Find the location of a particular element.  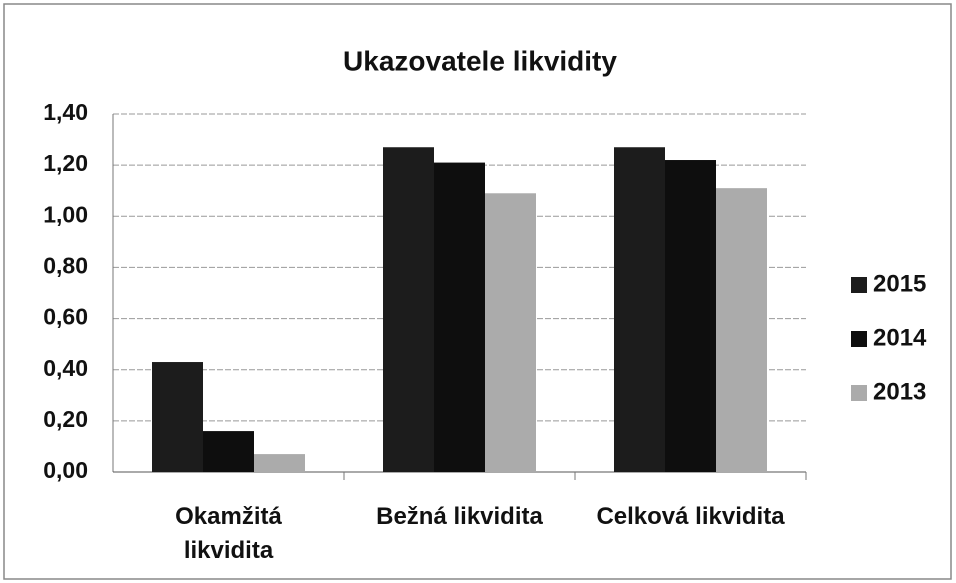

y-tick-label: 0,00 is located at coordinates (65, 470).